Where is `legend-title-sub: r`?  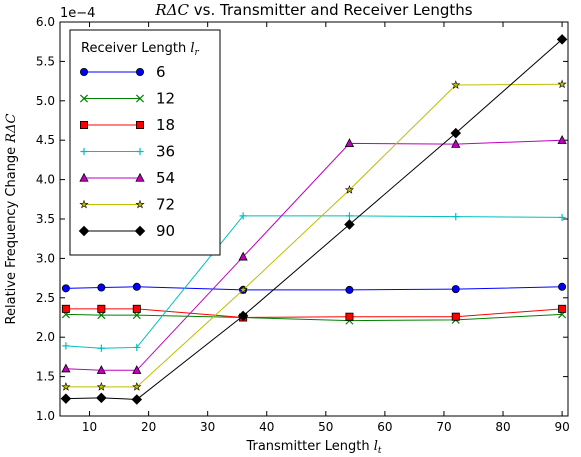 legend-title-sub: r is located at coordinates (197, 53).